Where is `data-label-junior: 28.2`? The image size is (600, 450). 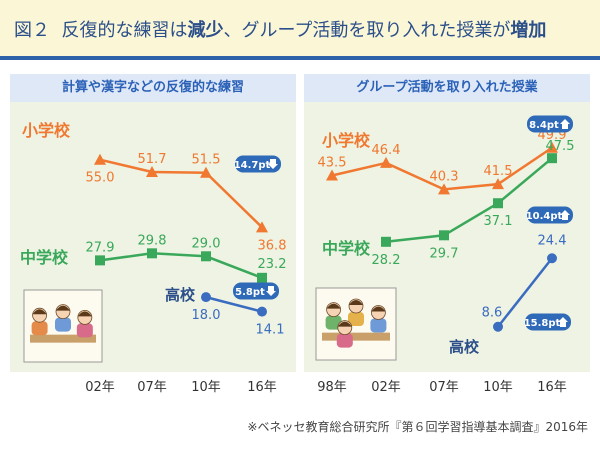
data-label-junior: 28.2 is located at coordinates (386, 260).